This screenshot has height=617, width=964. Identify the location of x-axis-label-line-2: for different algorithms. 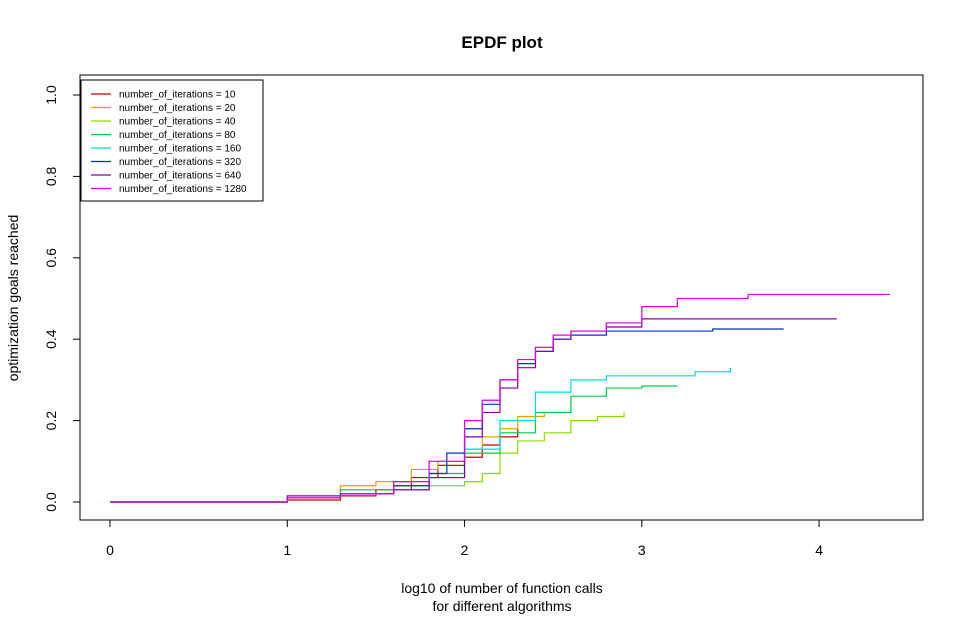
(501, 606).